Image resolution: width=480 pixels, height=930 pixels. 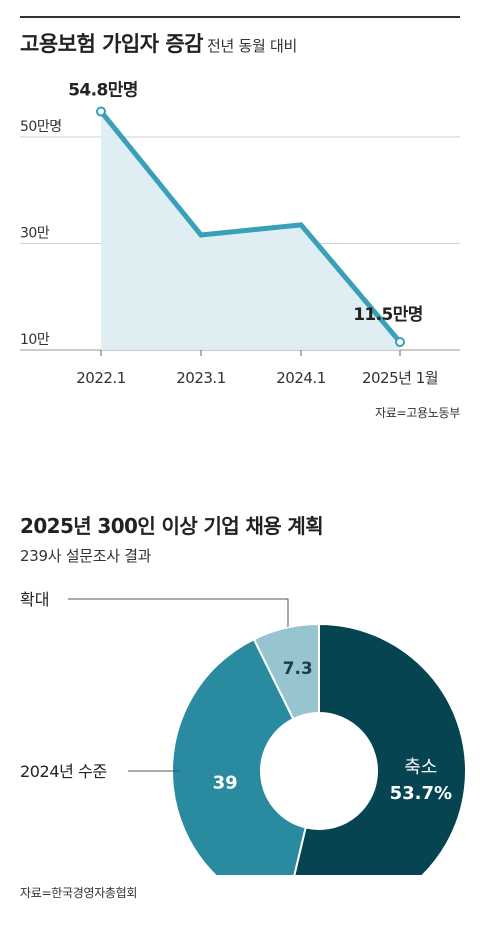 I want to click on line-chart-subtitle: 전년 동월 대비, so click(x=252, y=46).